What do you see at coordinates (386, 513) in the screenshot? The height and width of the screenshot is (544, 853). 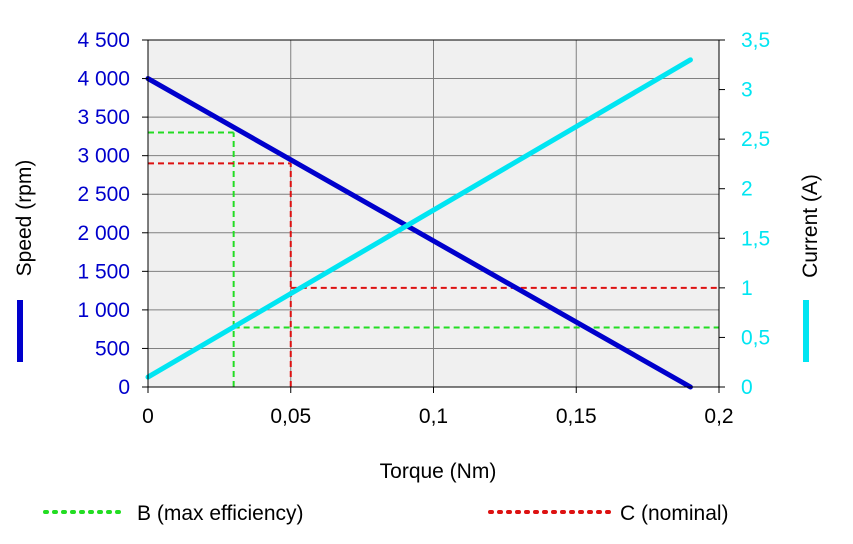 I see `legend: B (max efficiency) C (nominal)` at bounding box center [386, 513].